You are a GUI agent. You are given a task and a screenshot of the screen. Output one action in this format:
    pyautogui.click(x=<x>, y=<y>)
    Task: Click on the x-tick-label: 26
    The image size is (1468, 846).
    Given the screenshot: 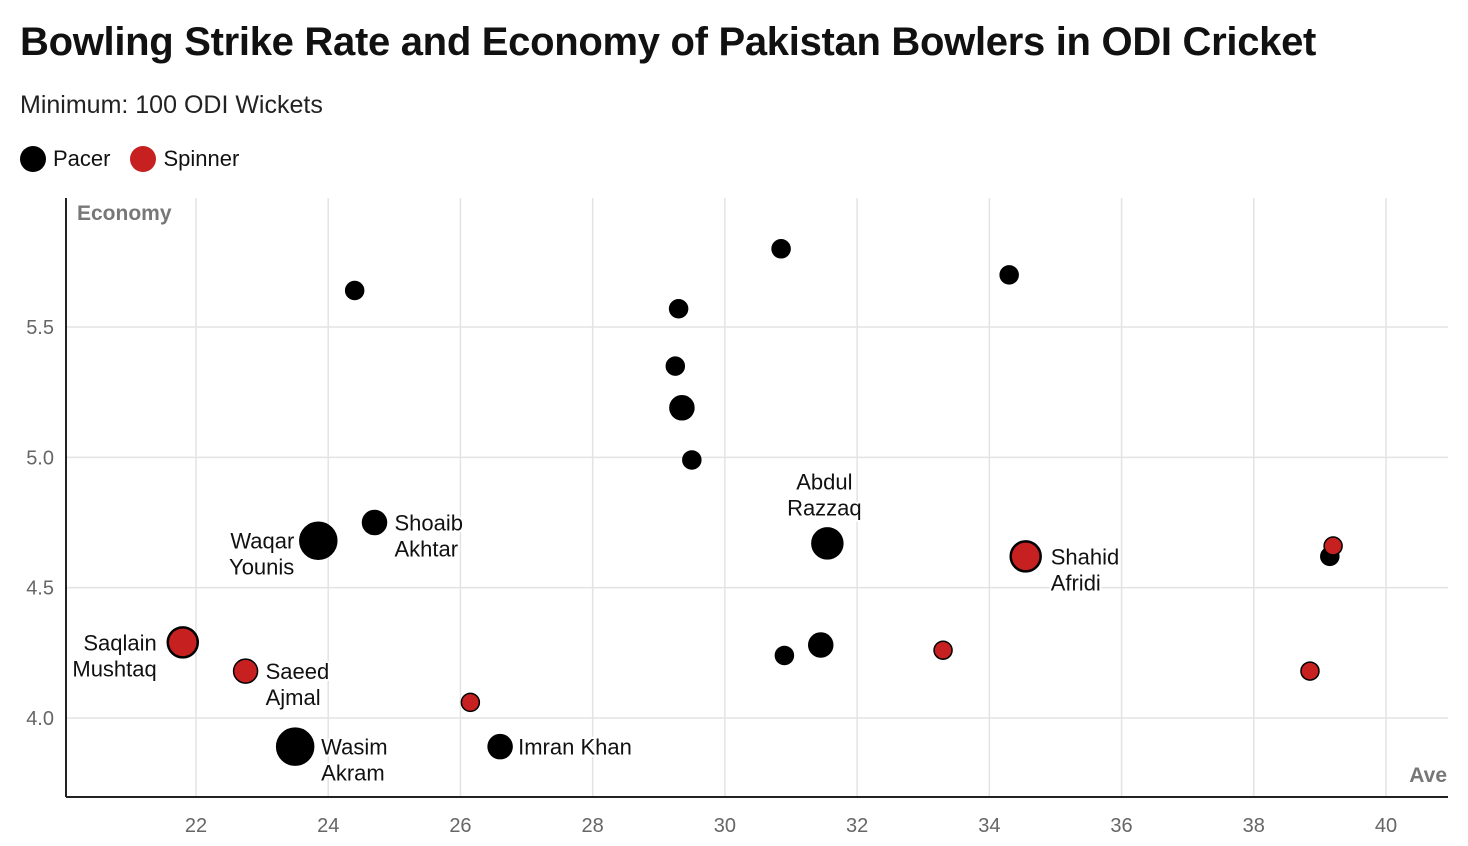 What is the action you would take?
    pyautogui.click(x=460, y=826)
    